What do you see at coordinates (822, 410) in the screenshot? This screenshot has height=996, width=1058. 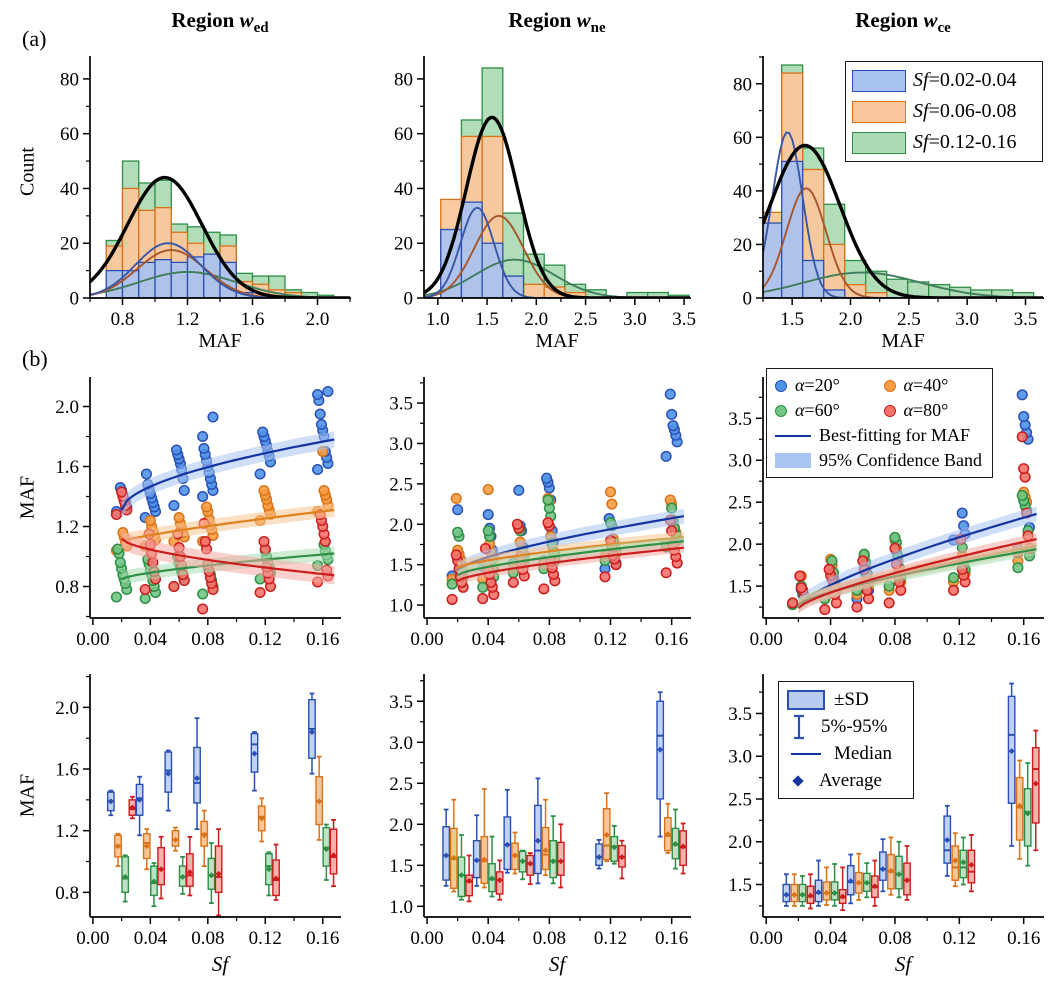 I see `legend-label-rest: =60°` at bounding box center [822, 410].